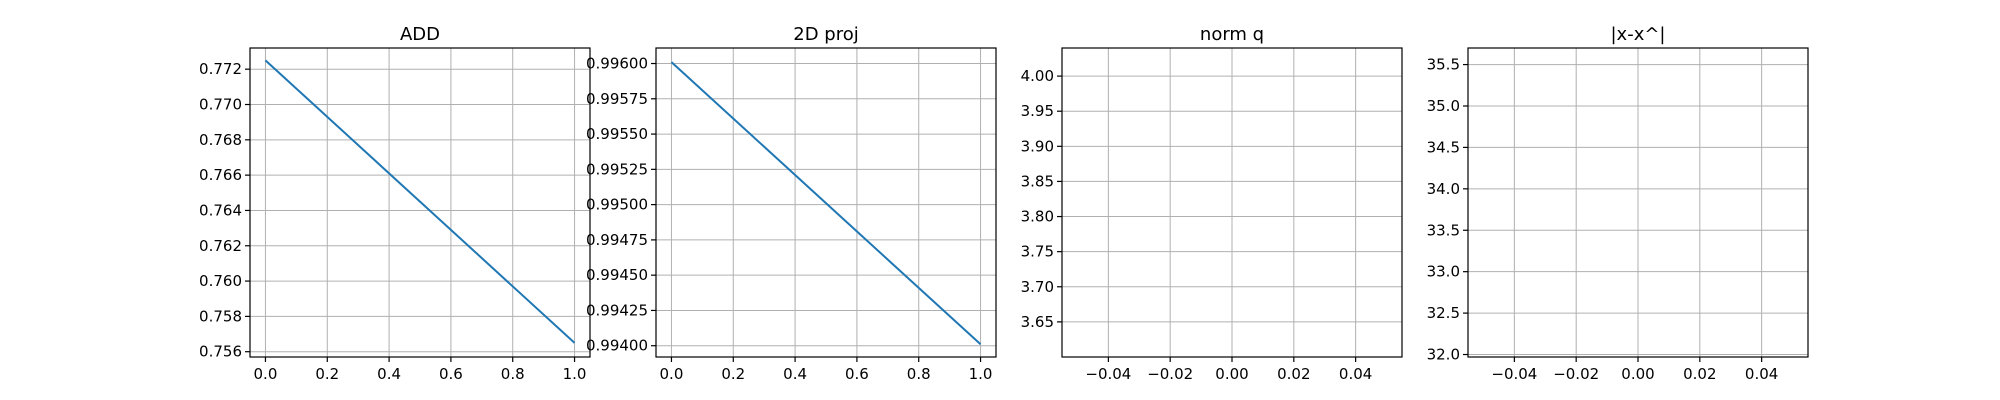 This screenshot has height=400, width=2000. Describe the element at coordinates (1443, 230) in the screenshot. I see `y-tick-label: 33.5` at that location.